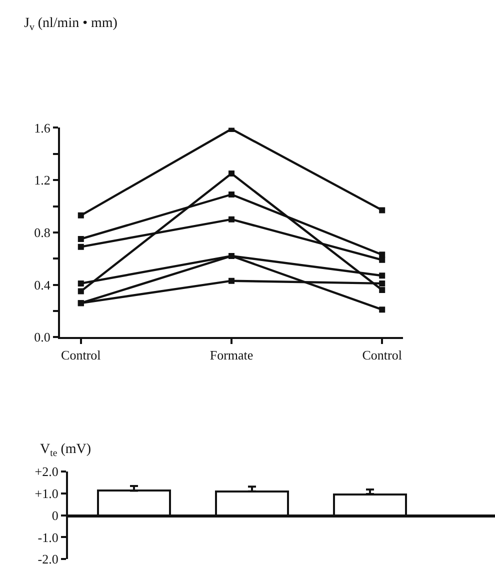 Image resolution: width=495 pixels, height=572 pixels. I want to click on y-tick-label: 0.0, so click(42, 337).